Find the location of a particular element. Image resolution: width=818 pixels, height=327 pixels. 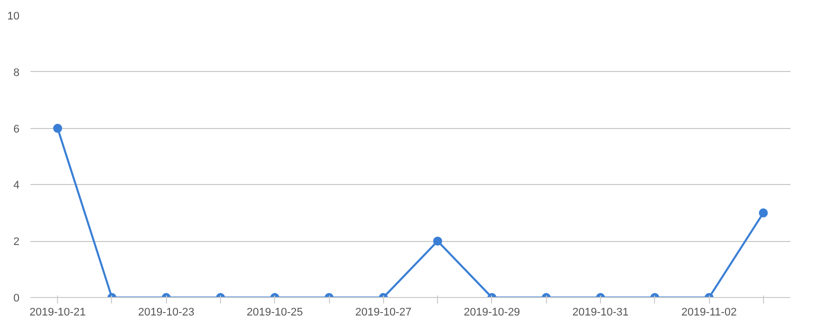

x-tick-label: 2019-10-25 is located at coordinates (274, 312).